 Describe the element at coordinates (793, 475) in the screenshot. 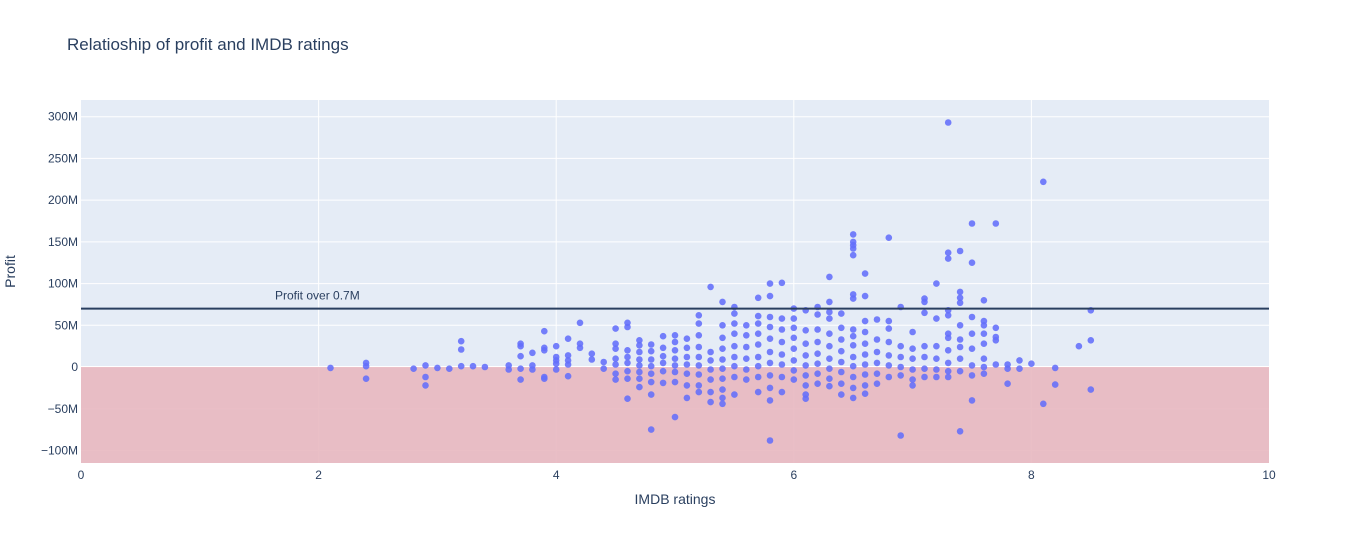

I see `x-tick-label: 6` at that location.